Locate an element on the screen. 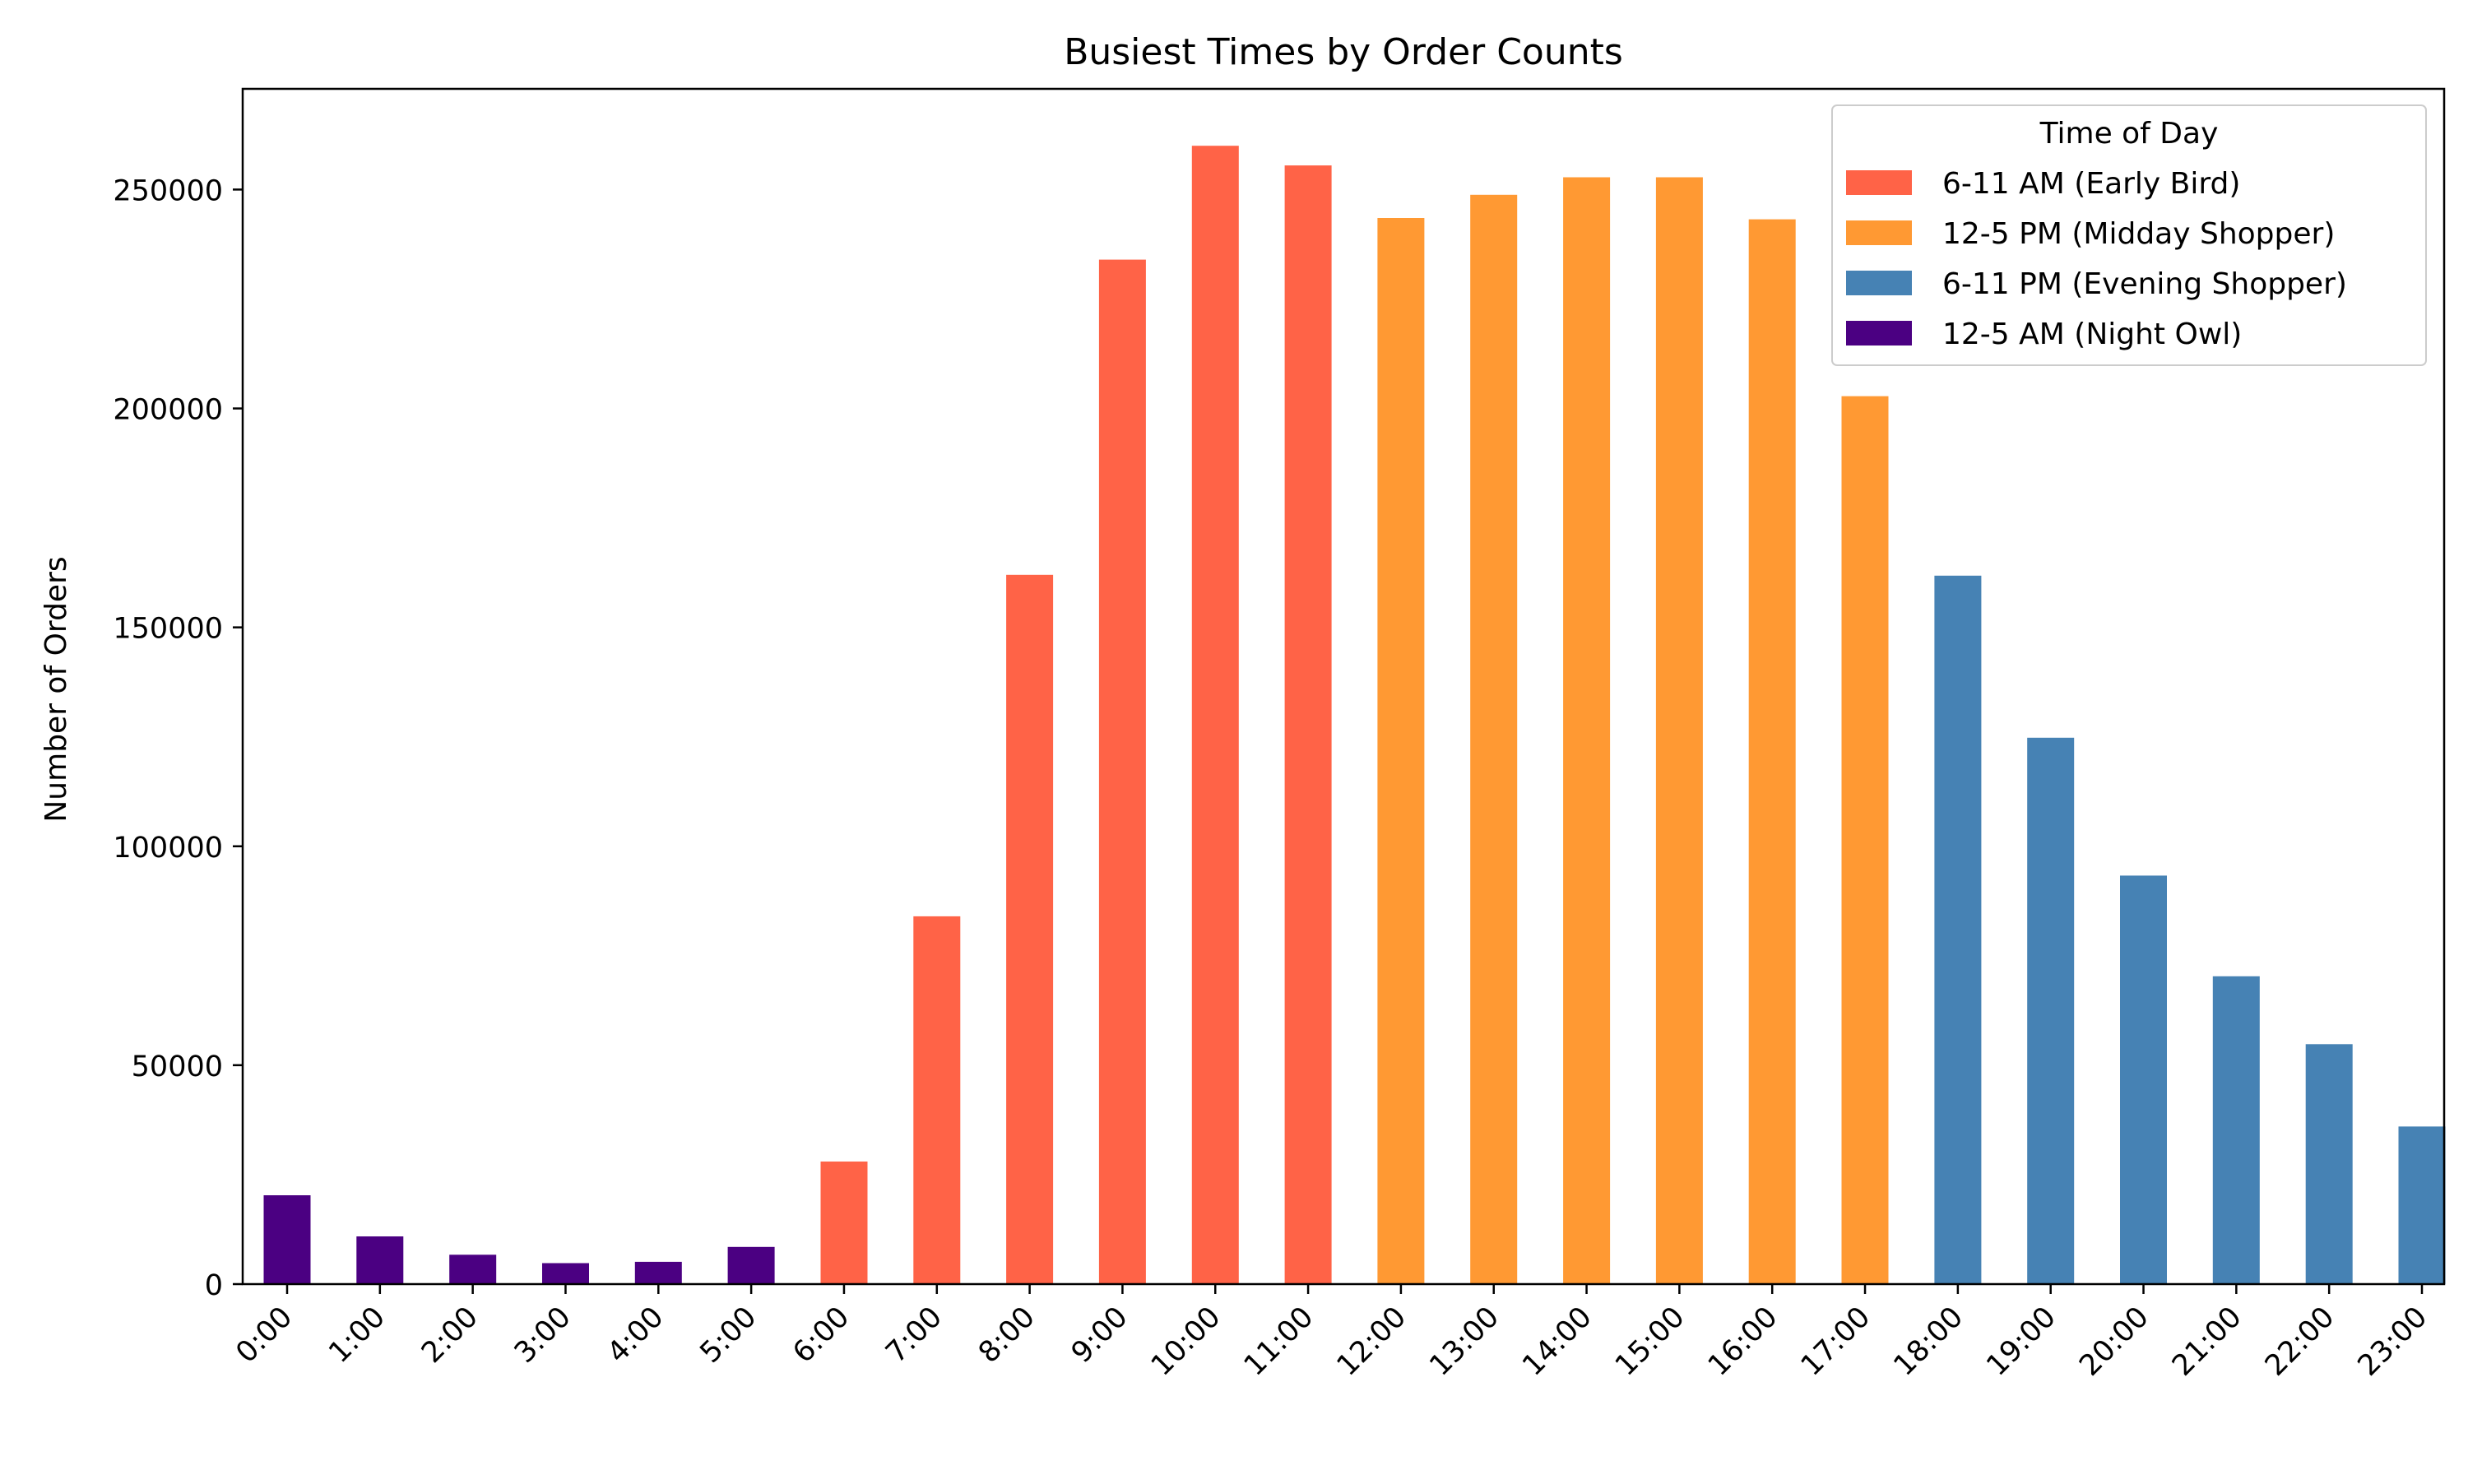 The height and width of the screenshot is (1484, 2468). y-tick-label: 200000 is located at coordinates (168, 410).